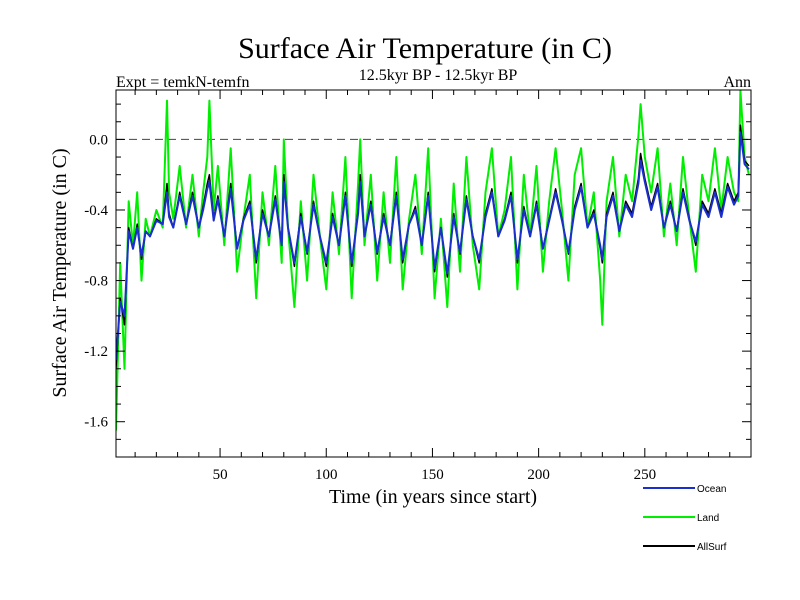 The image size is (800, 600). I want to click on x-tick-label: 250, so click(645, 475).